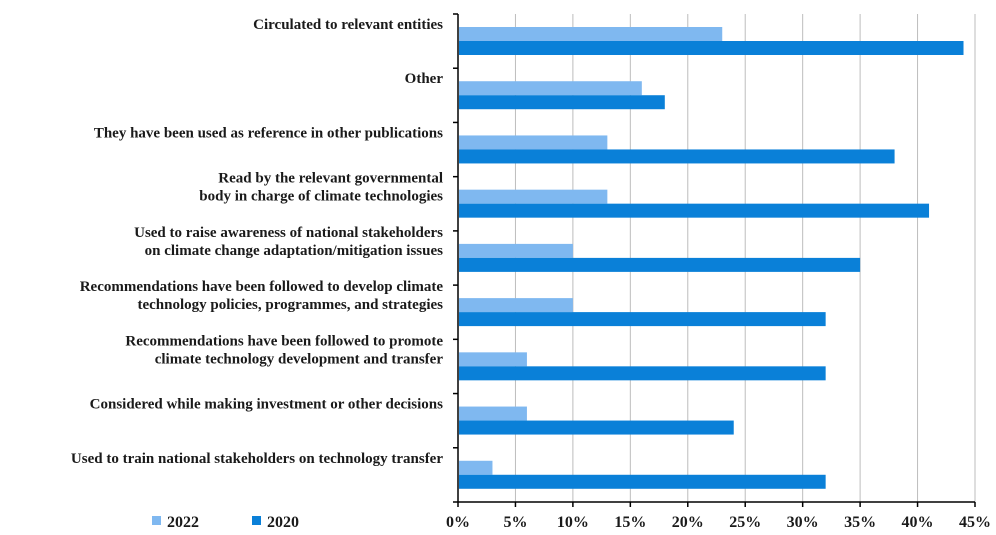 Image resolution: width=996 pixels, height=535 pixels. What do you see at coordinates (803, 522) in the screenshot?
I see `x-tick-label: 30%` at bounding box center [803, 522].